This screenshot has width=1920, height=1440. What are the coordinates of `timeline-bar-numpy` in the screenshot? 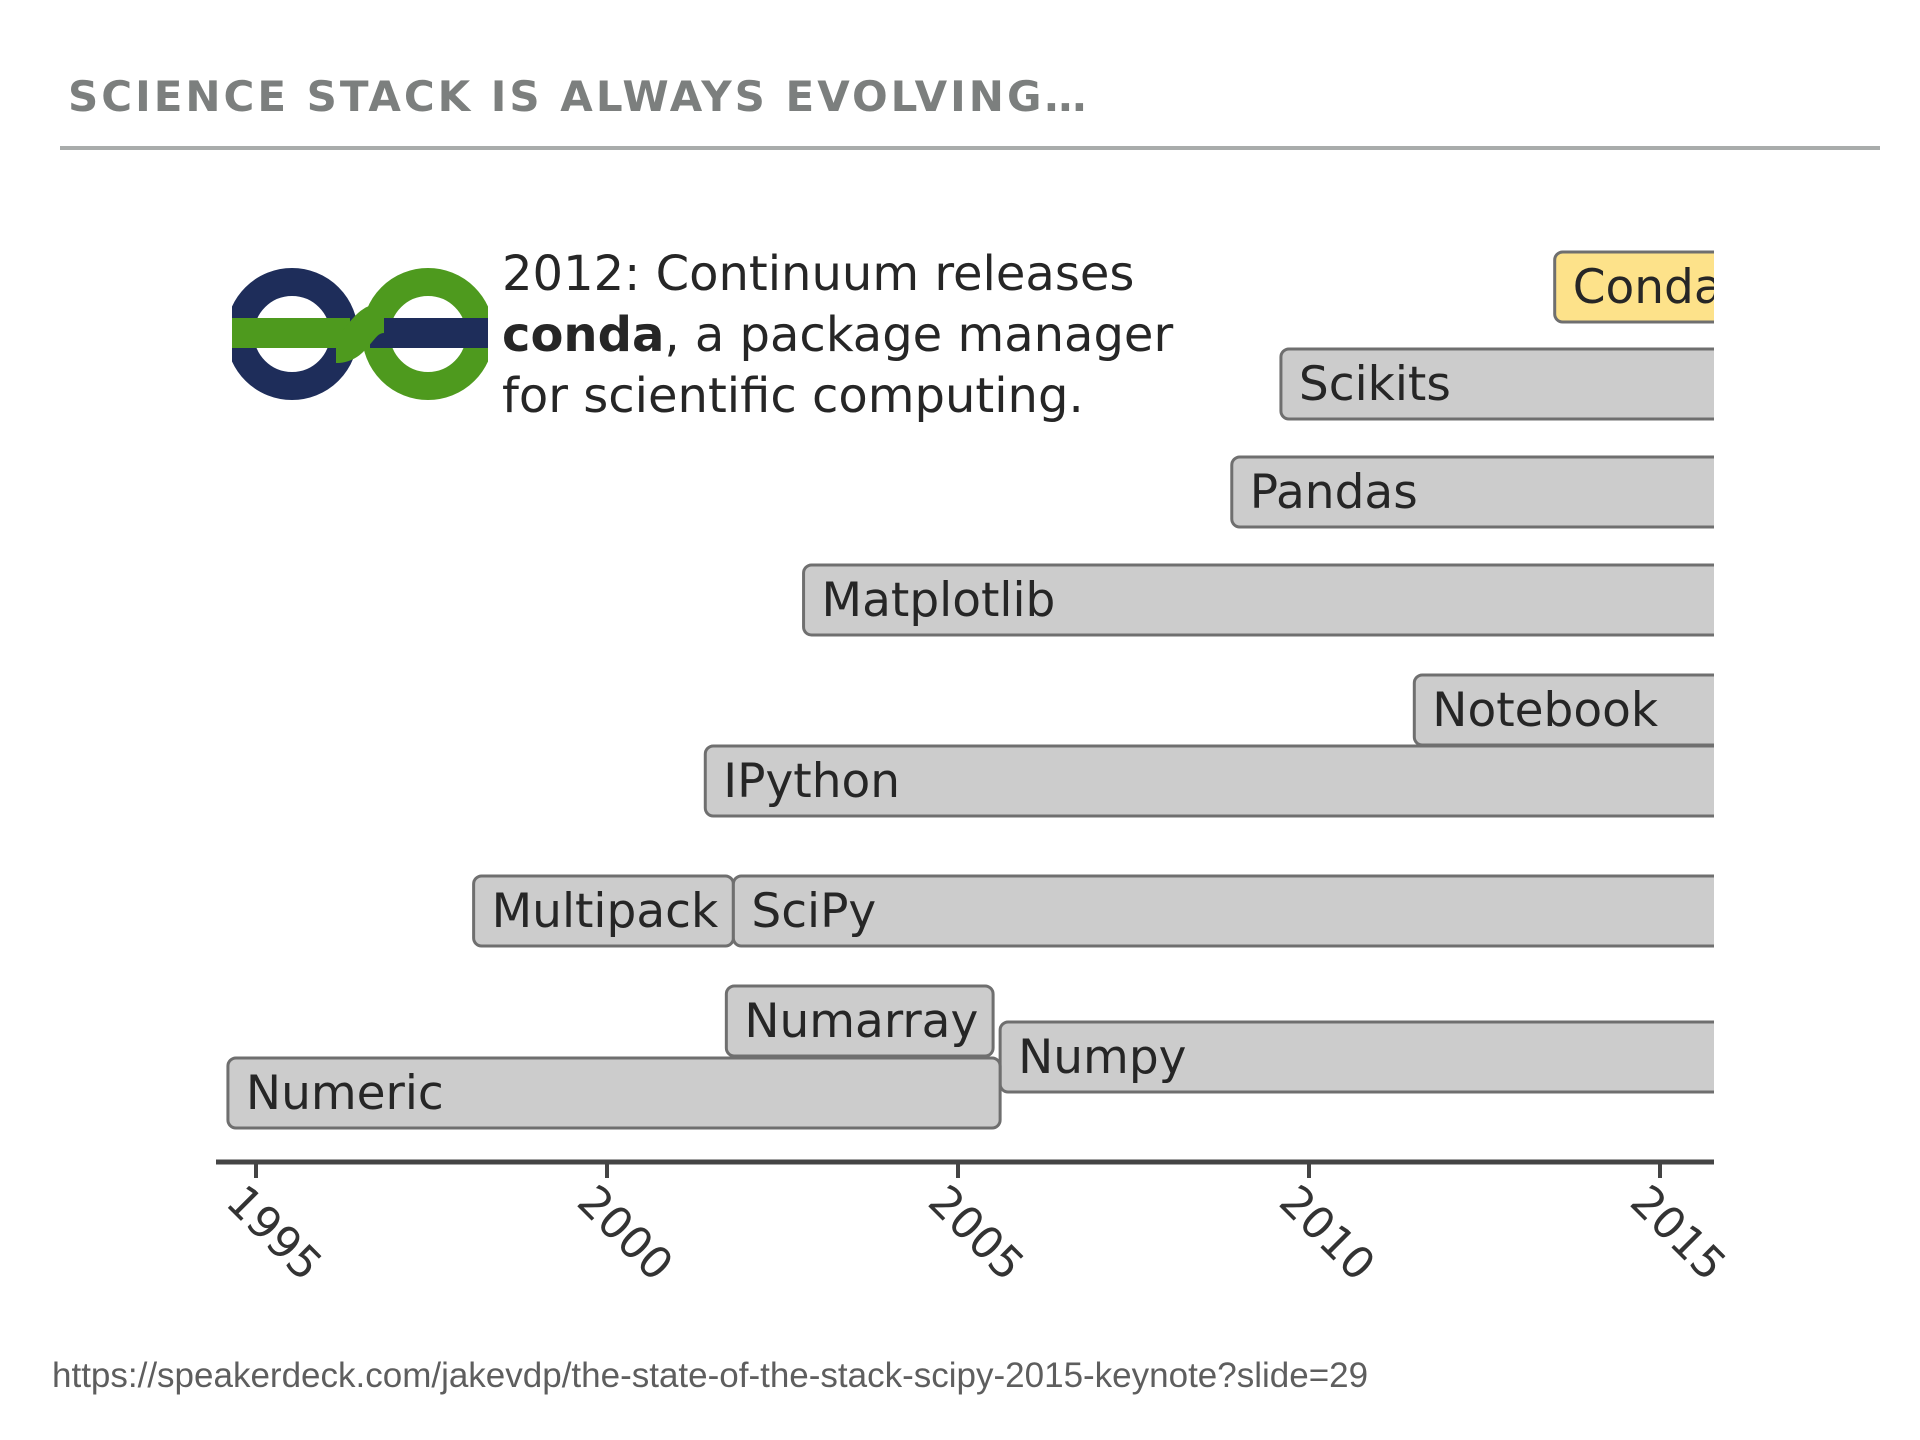 It's located at (1356, 1057).